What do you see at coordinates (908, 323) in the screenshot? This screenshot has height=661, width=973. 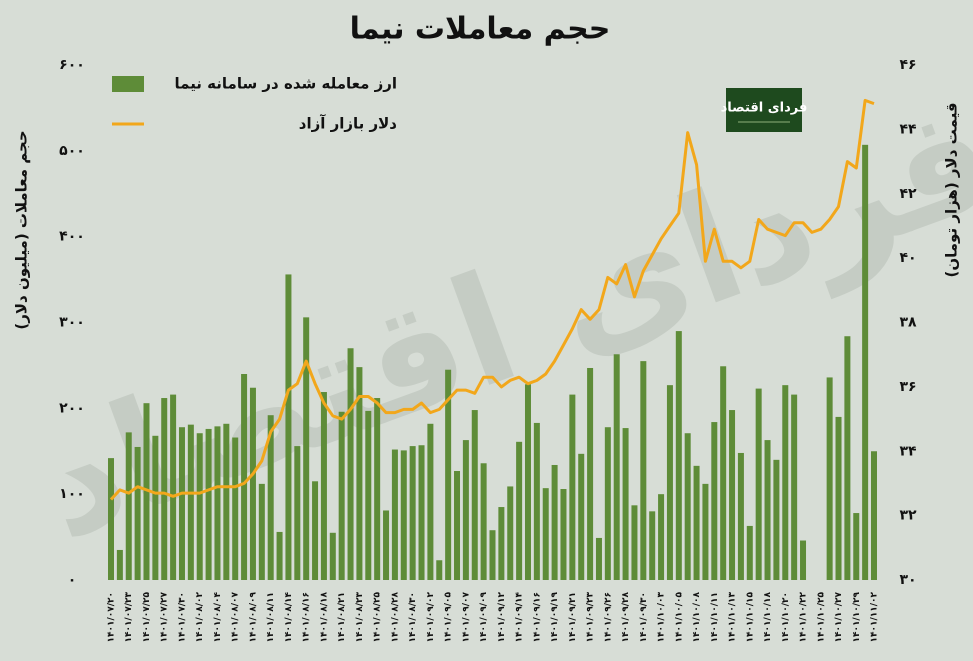 I see `y2-tick-label: ۳۸` at bounding box center [908, 323].